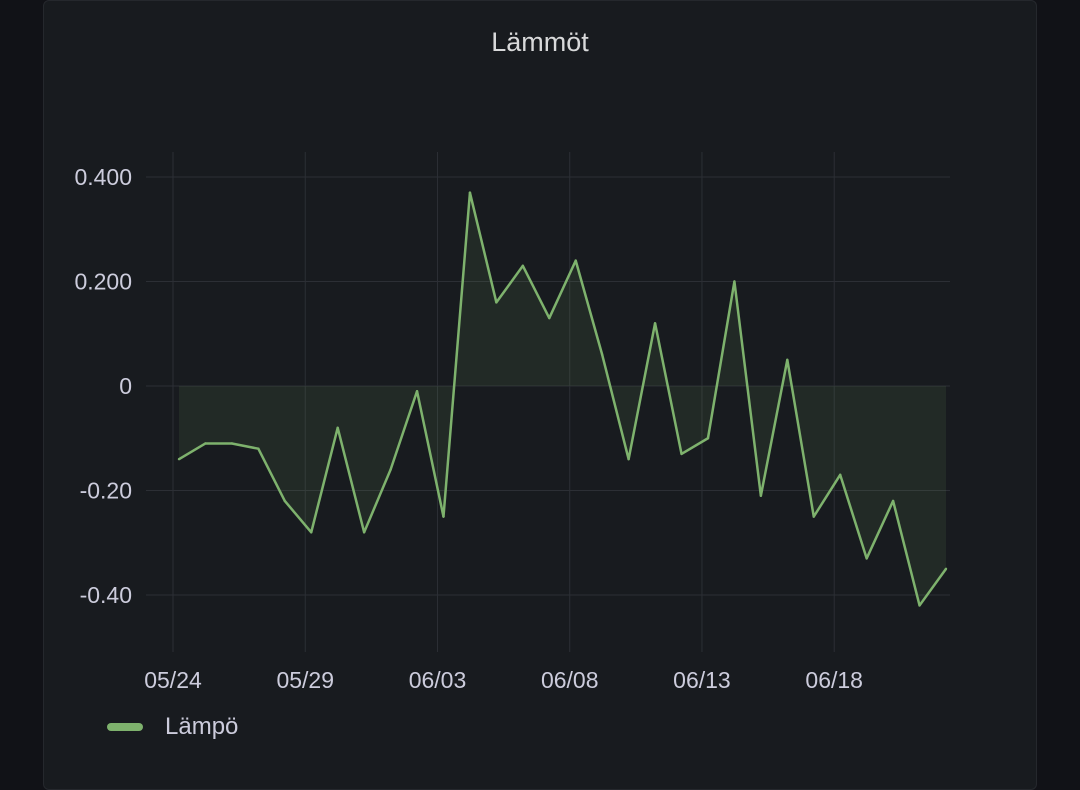 This screenshot has height=790, width=1080. I want to click on y-tick-label: -0.40, so click(106, 595).